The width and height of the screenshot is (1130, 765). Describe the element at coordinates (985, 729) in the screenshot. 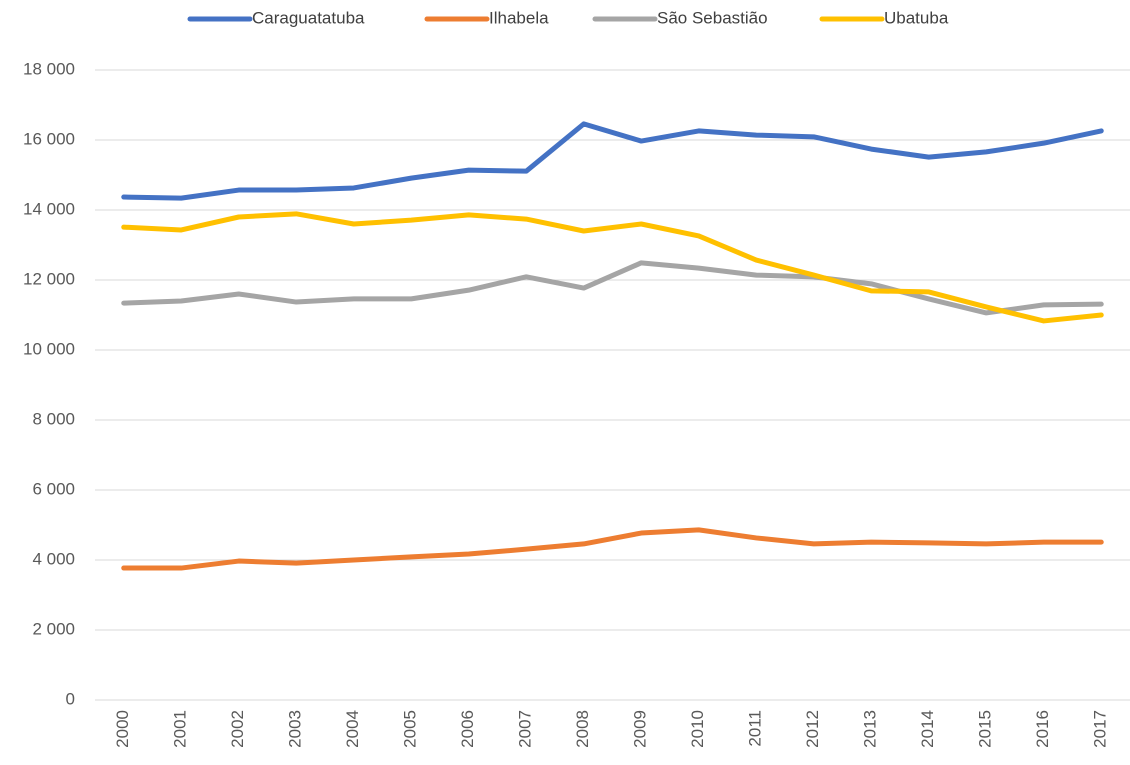

I see `x-tick-label: 2015` at that location.